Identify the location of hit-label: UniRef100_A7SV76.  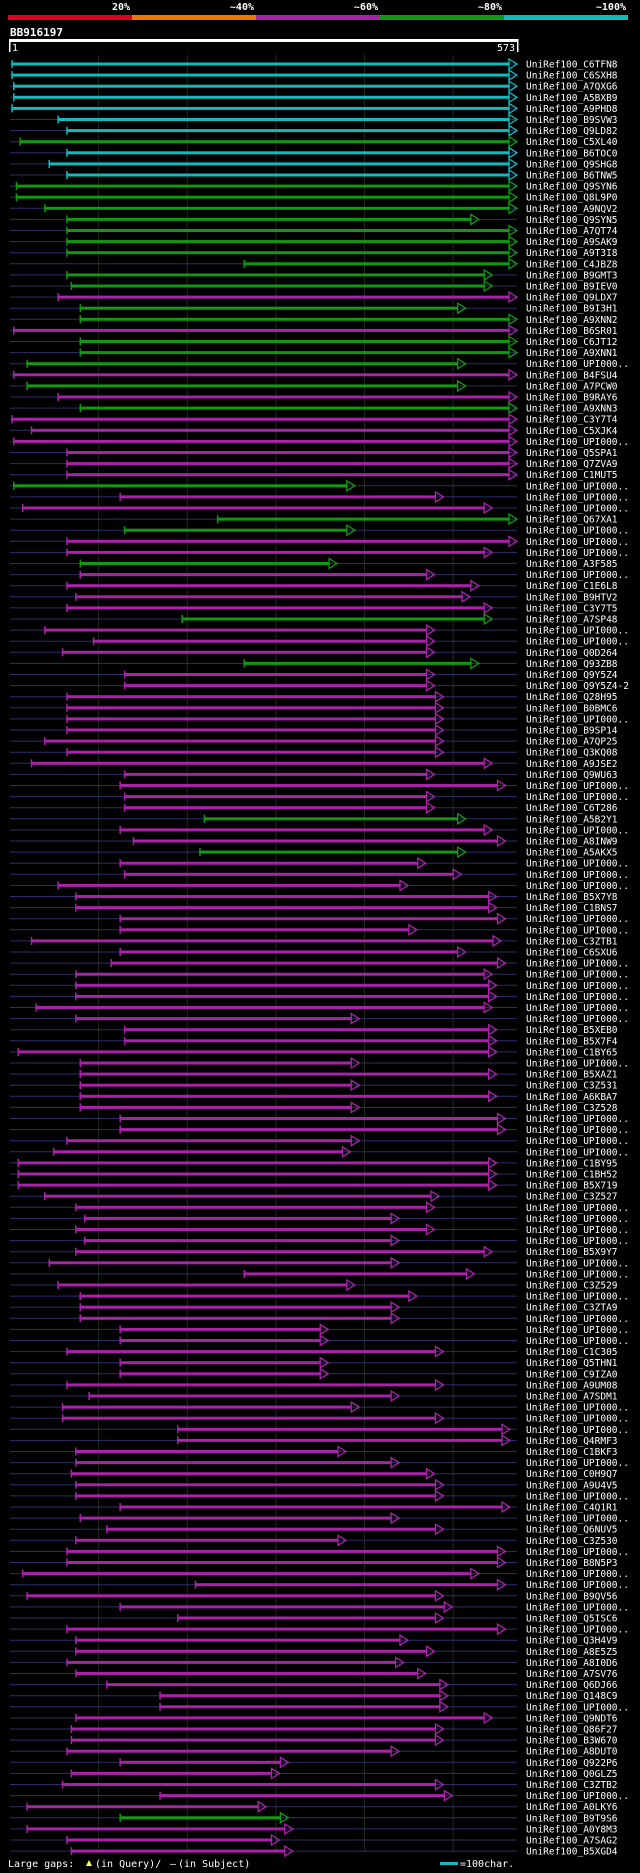
(572, 1674).